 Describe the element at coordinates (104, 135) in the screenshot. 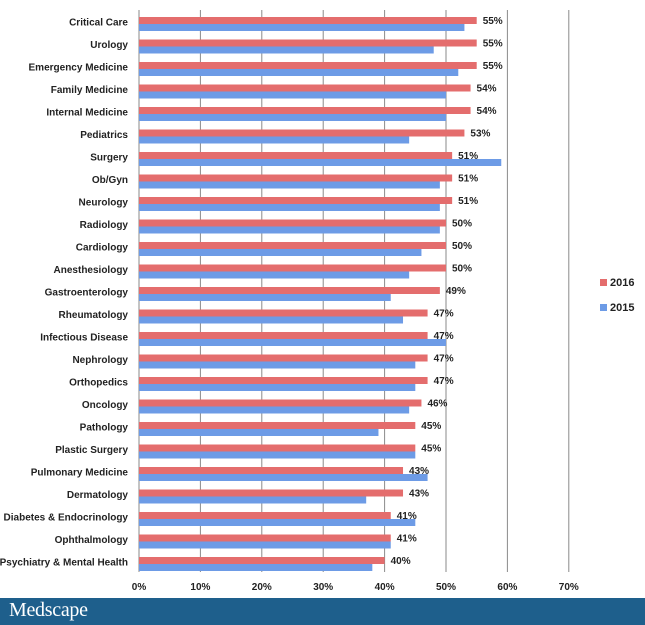

I see `category-label: Pediatrics` at that location.